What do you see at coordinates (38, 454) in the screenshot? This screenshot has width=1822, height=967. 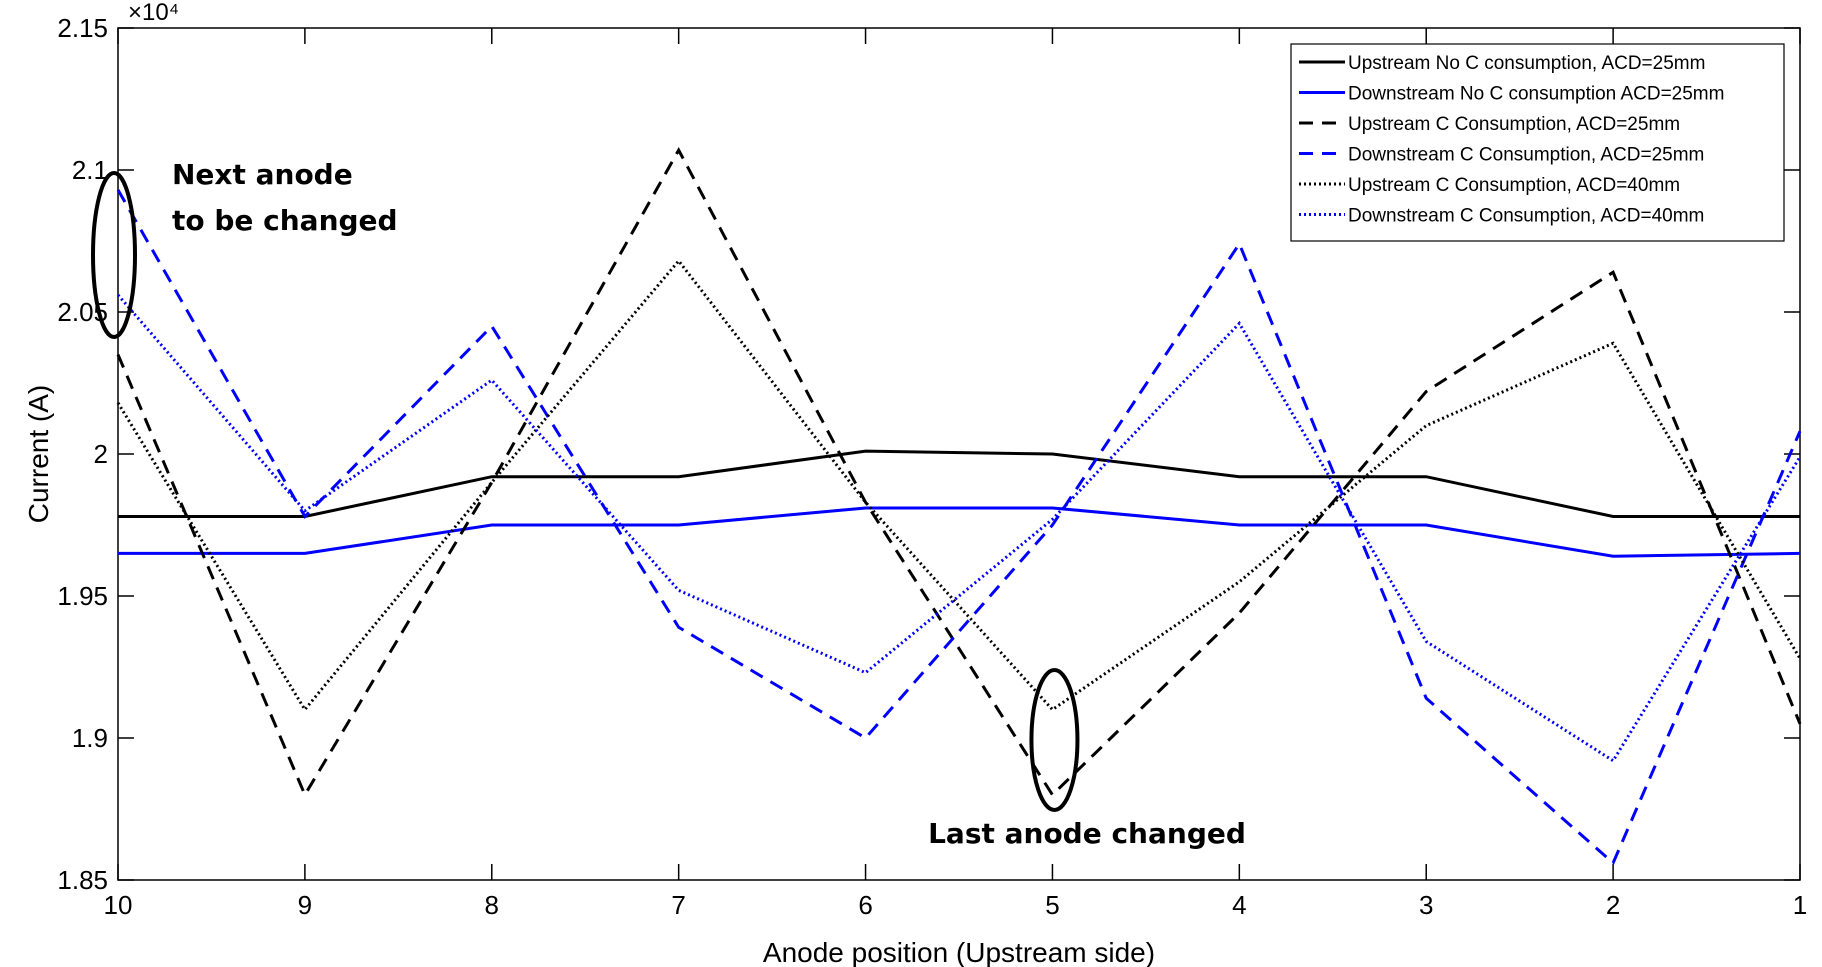 I see `y-axis-label: Current (A)` at bounding box center [38, 454].